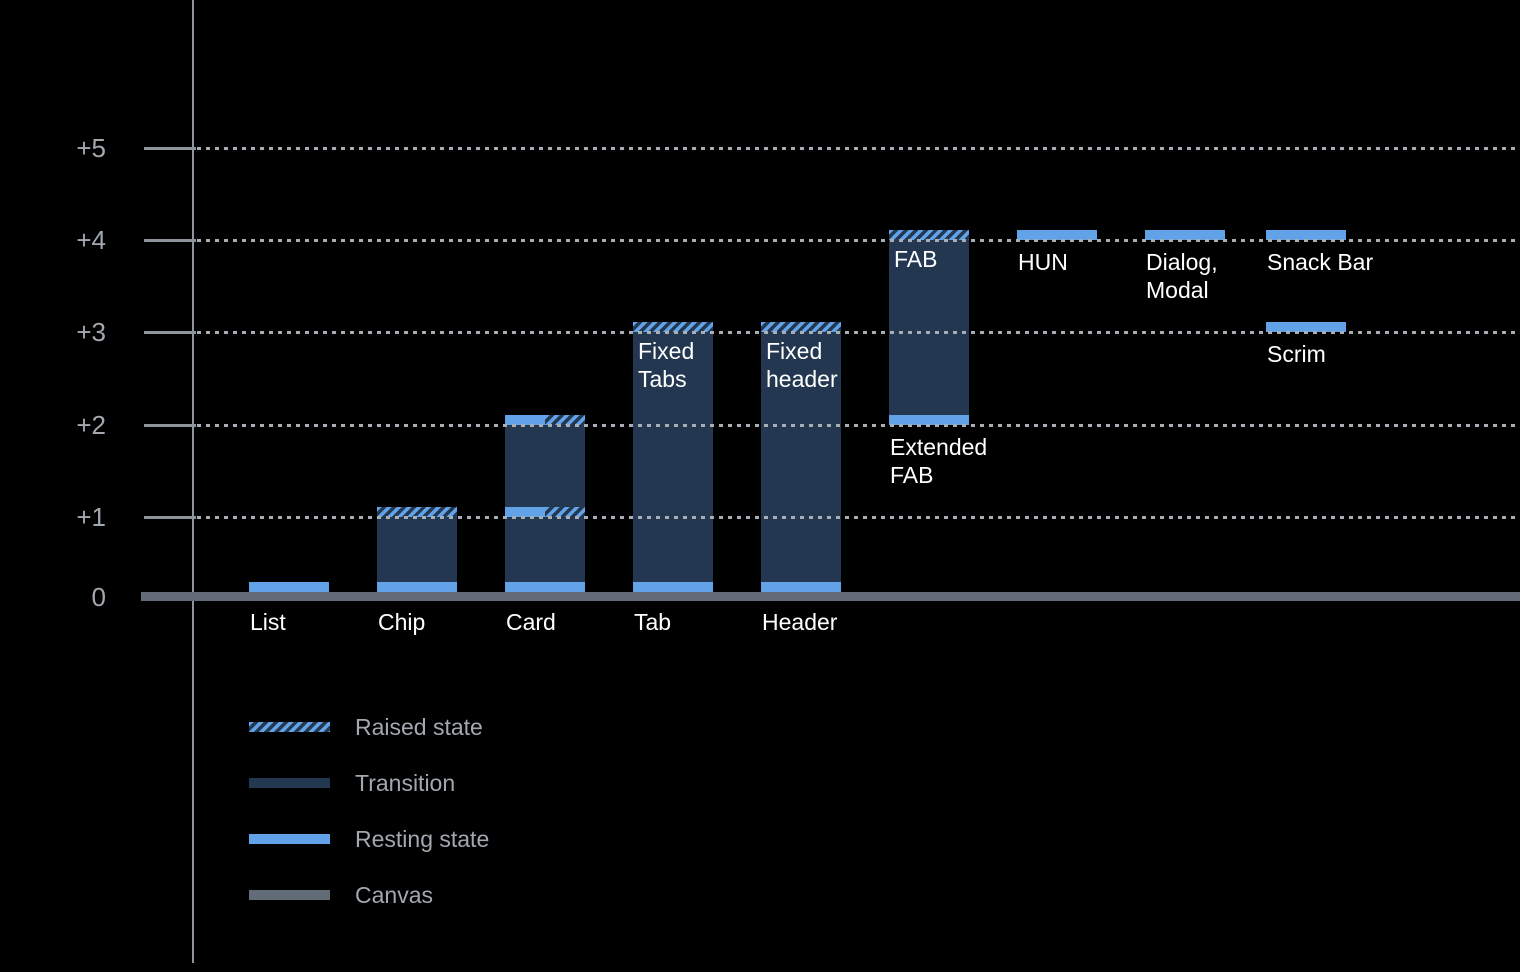  Describe the element at coordinates (666, 365) in the screenshot. I see `inner-label-tab: Fixed Tabs` at that location.